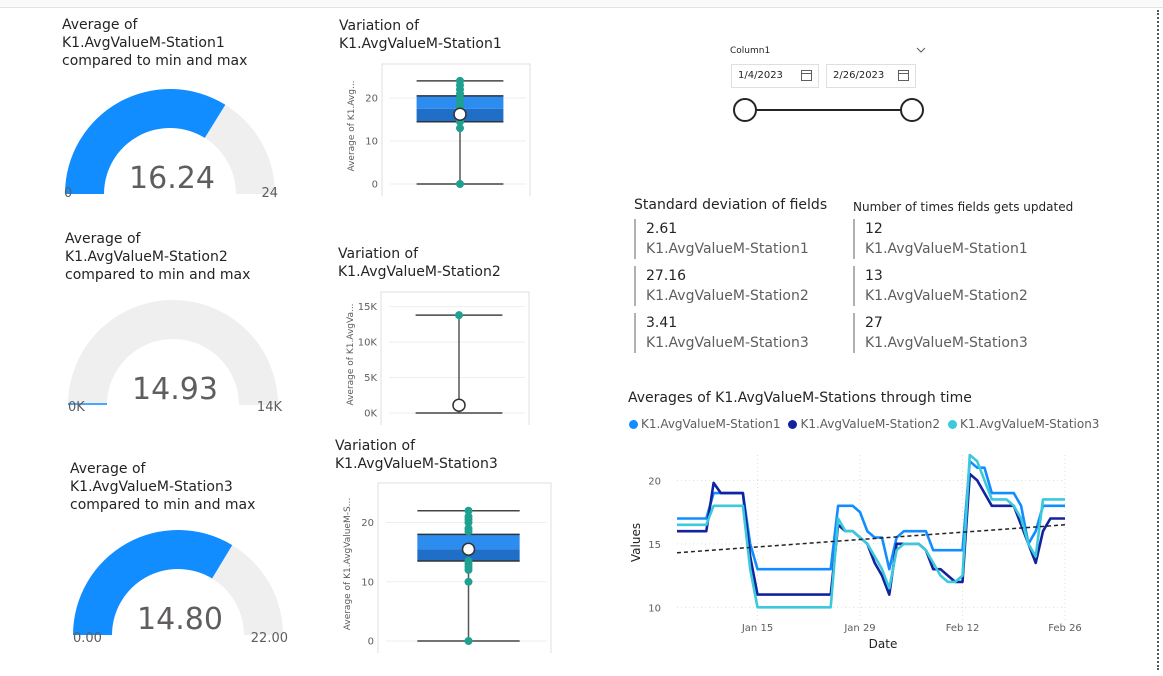  What do you see at coordinates (368, 343) in the screenshot?
I see `y-tick-label: 10K` at bounding box center [368, 343].